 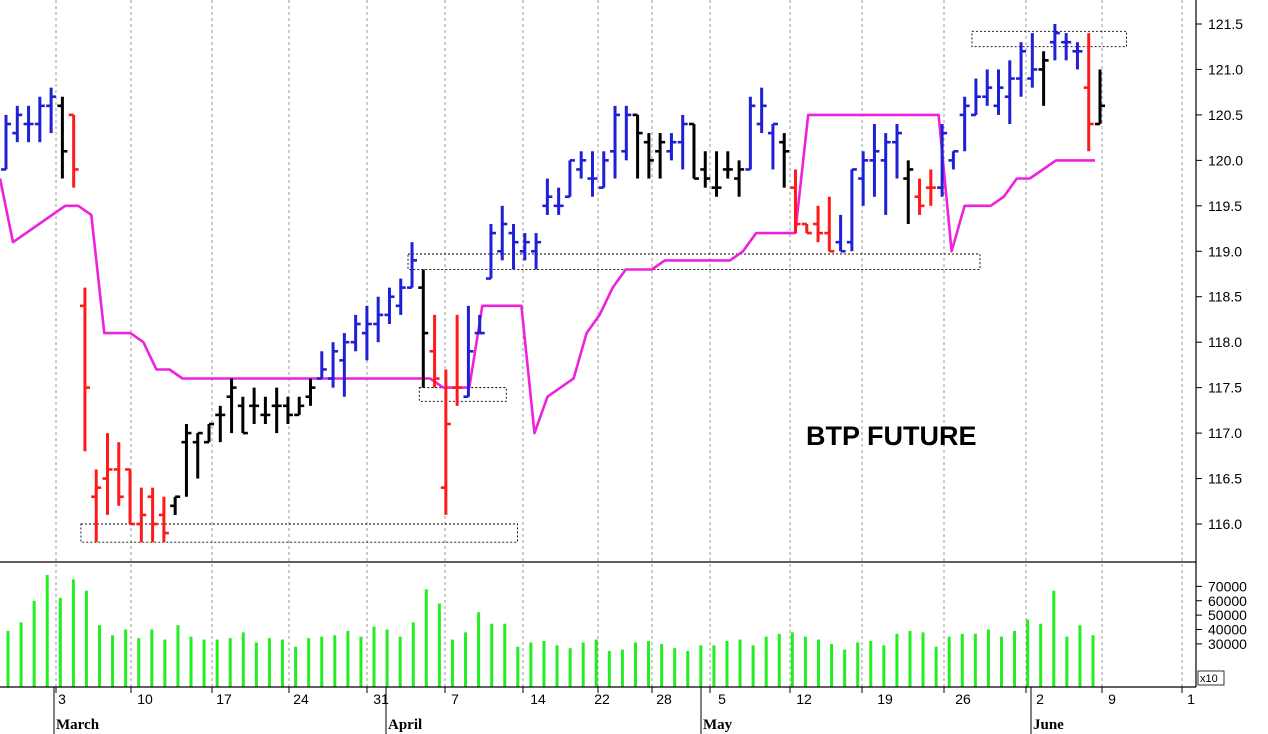 What do you see at coordinates (455, 699) in the screenshot?
I see `x-tick-label: 7` at bounding box center [455, 699].